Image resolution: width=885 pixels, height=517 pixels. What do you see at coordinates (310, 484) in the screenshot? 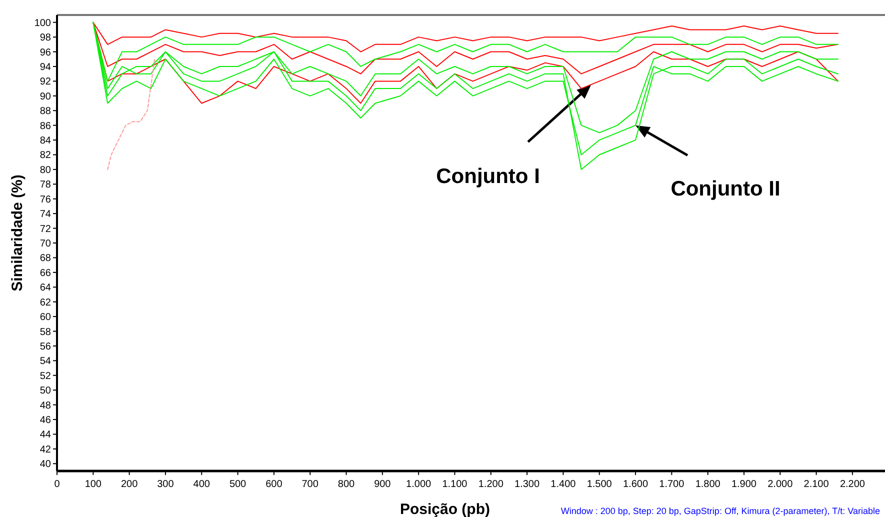
I see `x-tick-label: 700` at bounding box center [310, 484].